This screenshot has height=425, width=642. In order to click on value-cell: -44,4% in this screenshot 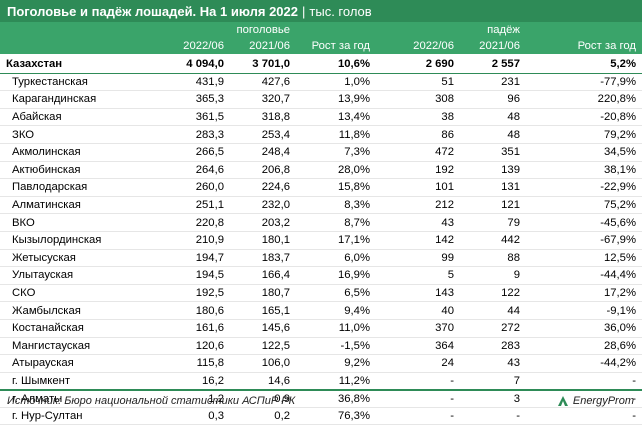, I will do `click(584, 275)`.